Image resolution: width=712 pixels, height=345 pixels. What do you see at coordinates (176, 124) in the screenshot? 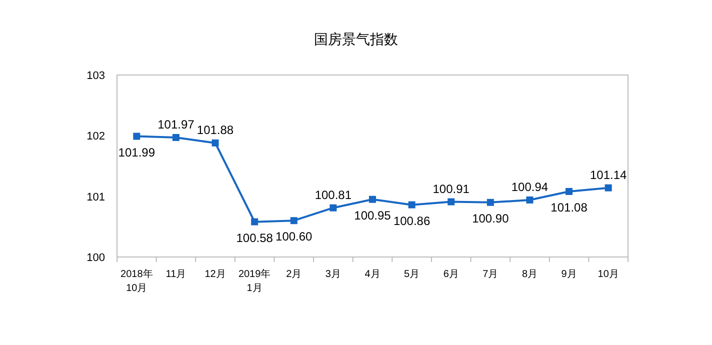
I see `data-label: 101.97` at bounding box center [176, 124].